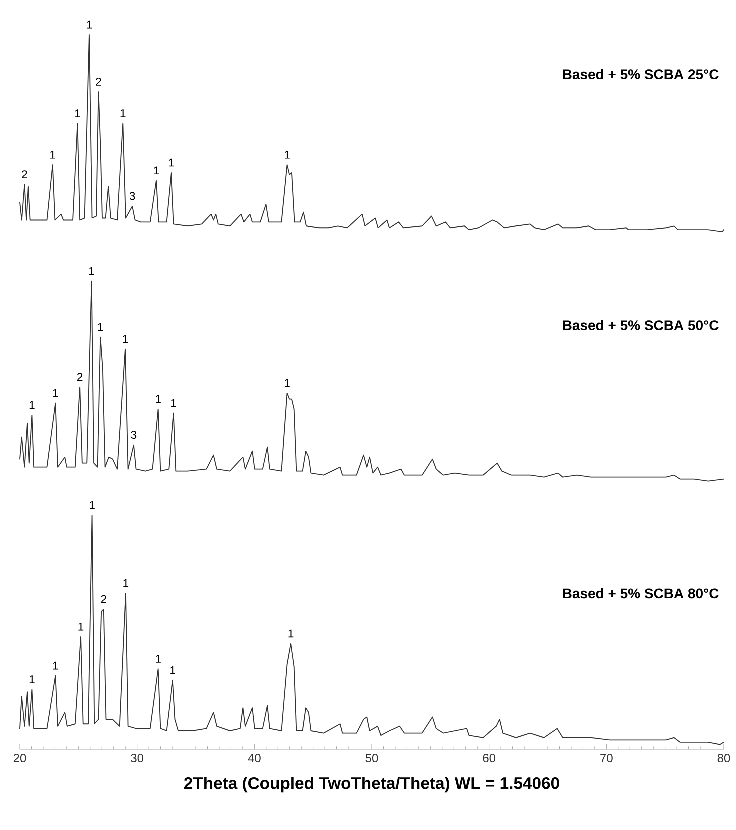 The width and height of the screenshot is (736, 830). I want to click on text: Based + 5% SCBA 80°C, so click(641, 593).